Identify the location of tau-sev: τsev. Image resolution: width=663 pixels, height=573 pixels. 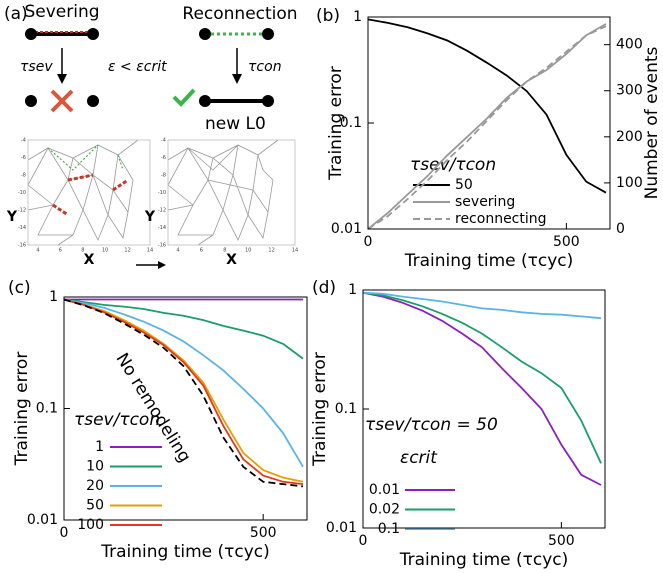
(36, 67).